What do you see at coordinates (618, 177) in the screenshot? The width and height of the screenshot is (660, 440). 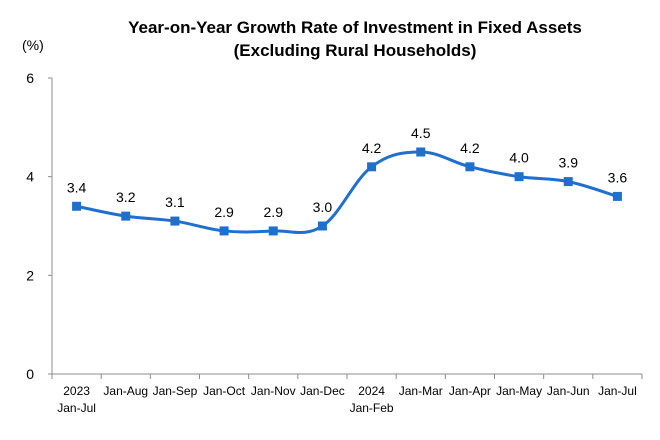 I see `data-label: 3.6` at bounding box center [618, 177].